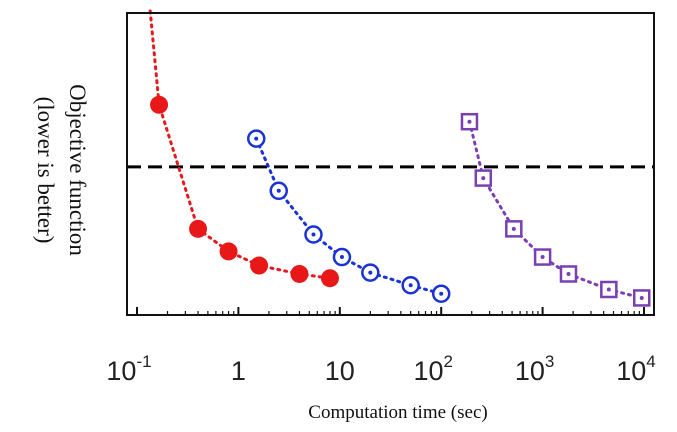 Image resolution: width=677 pixels, height=432 pixels. Describe the element at coordinates (556, 210) in the screenshot. I see `series-3-line` at that location.